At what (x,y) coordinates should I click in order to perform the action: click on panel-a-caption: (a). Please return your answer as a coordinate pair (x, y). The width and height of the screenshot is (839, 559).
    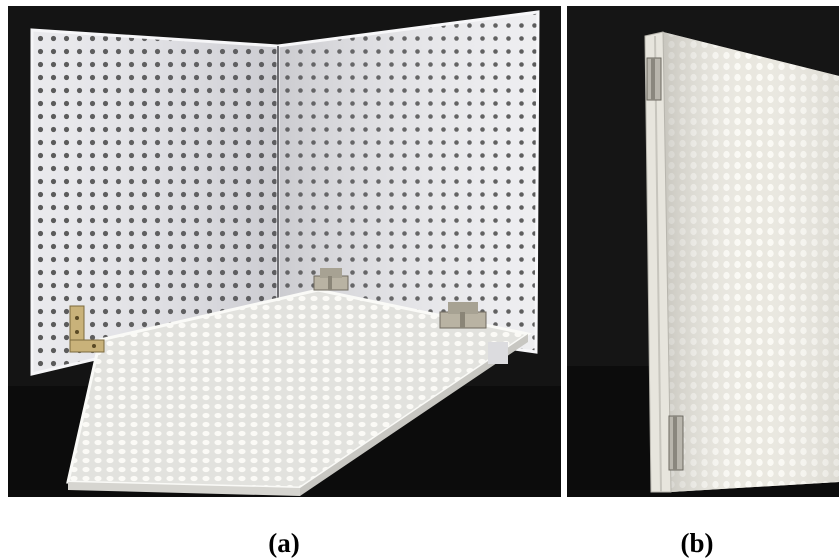
    Looking at the image, I should click on (284, 543).